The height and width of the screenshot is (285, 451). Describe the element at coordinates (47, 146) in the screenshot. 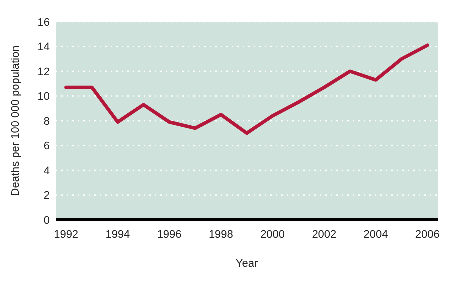

I see `y-tick-label: 6` at that location.